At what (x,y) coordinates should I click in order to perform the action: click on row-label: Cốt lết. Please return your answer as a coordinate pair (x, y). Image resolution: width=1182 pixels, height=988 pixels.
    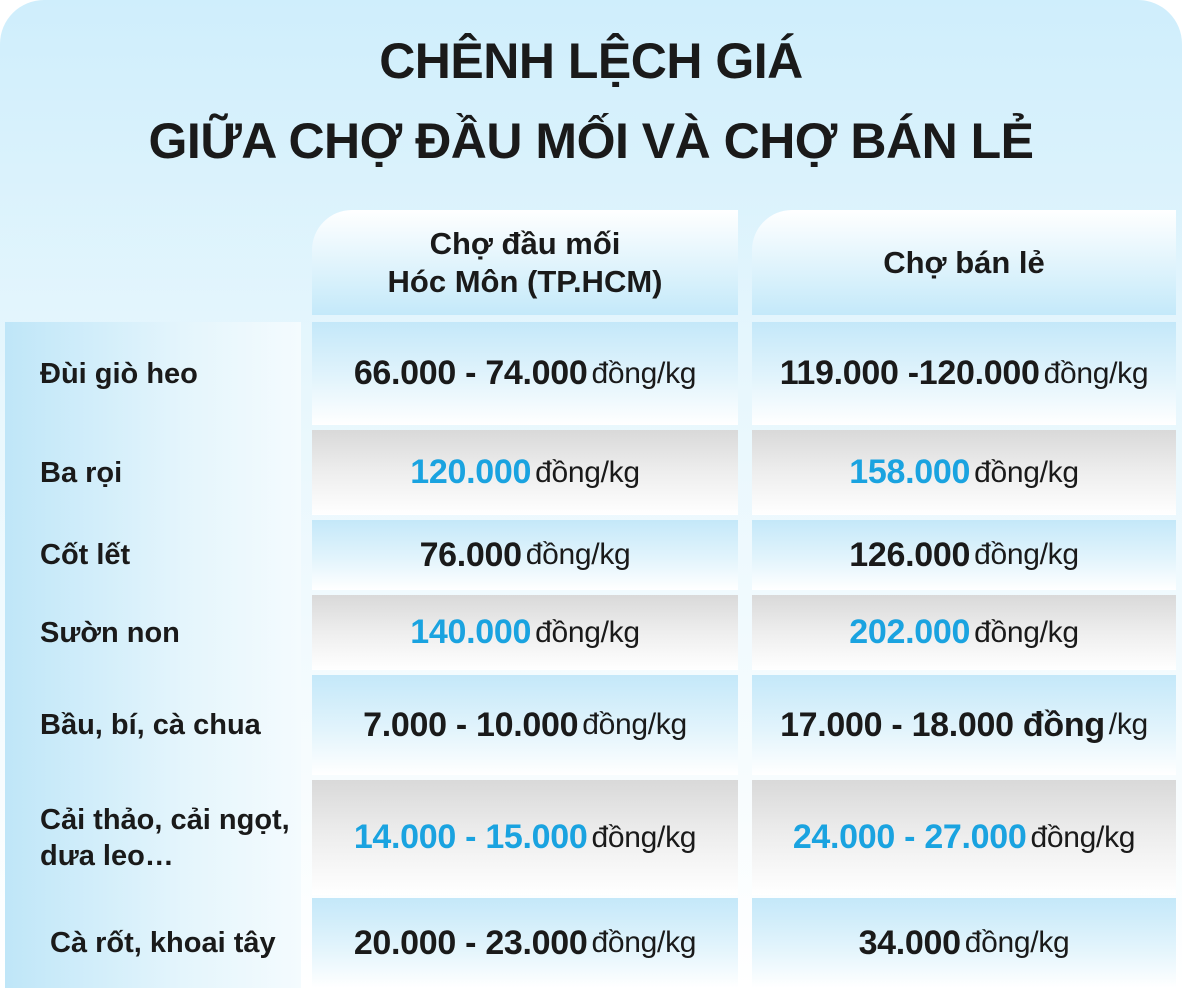
    Looking at the image, I should click on (85, 555).